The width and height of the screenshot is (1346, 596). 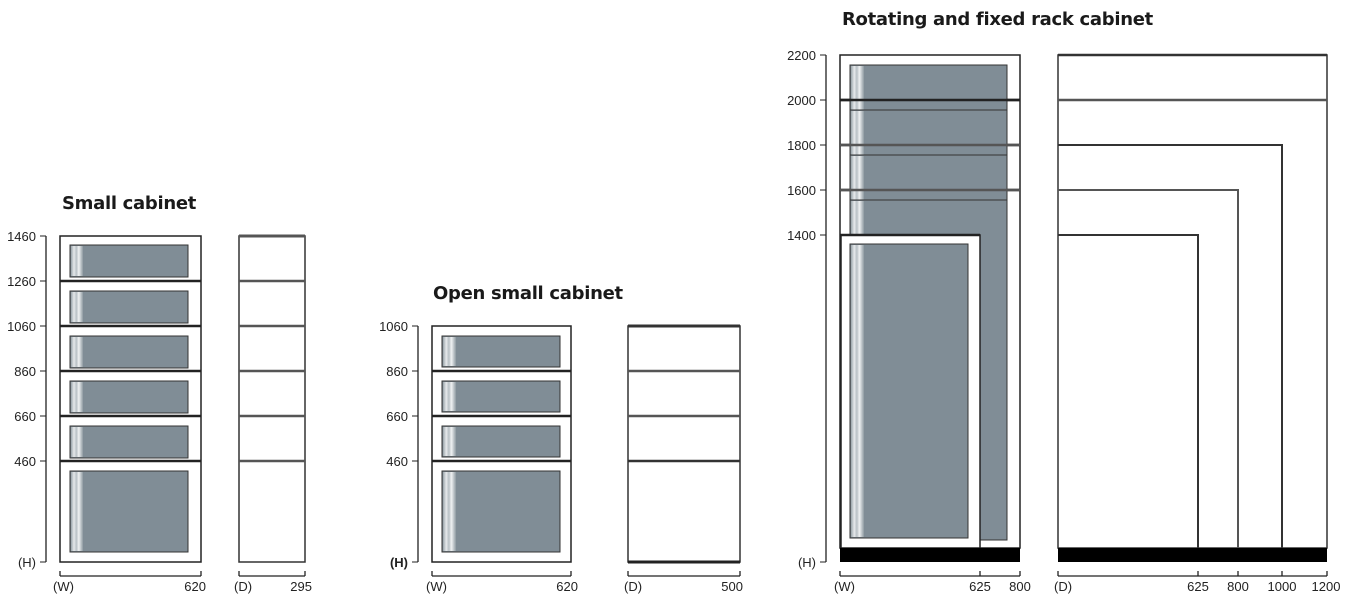 What do you see at coordinates (243, 586) in the screenshot?
I see `small-d-label: (D)` at bounding box center [243, 586].